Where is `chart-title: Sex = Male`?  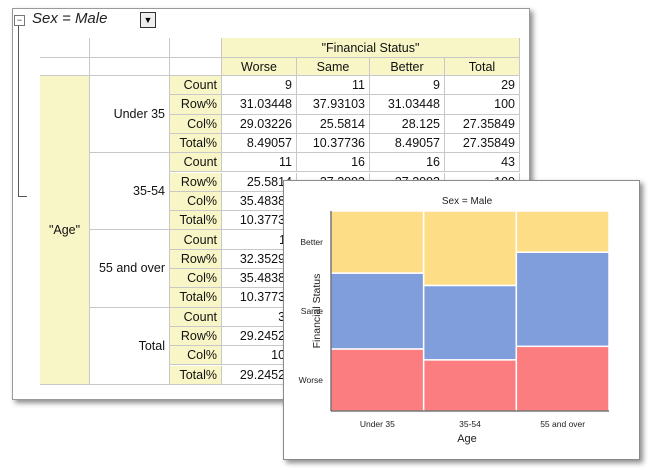
chart-title: Sex = Male is located at coordinates (467, 201).